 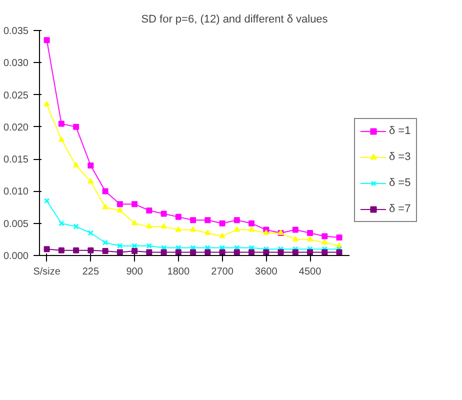 What do you see at coordinates (266, 272) in the screenshot?
I see `x-tick-label: 3600` at bounding box center [266, 272].